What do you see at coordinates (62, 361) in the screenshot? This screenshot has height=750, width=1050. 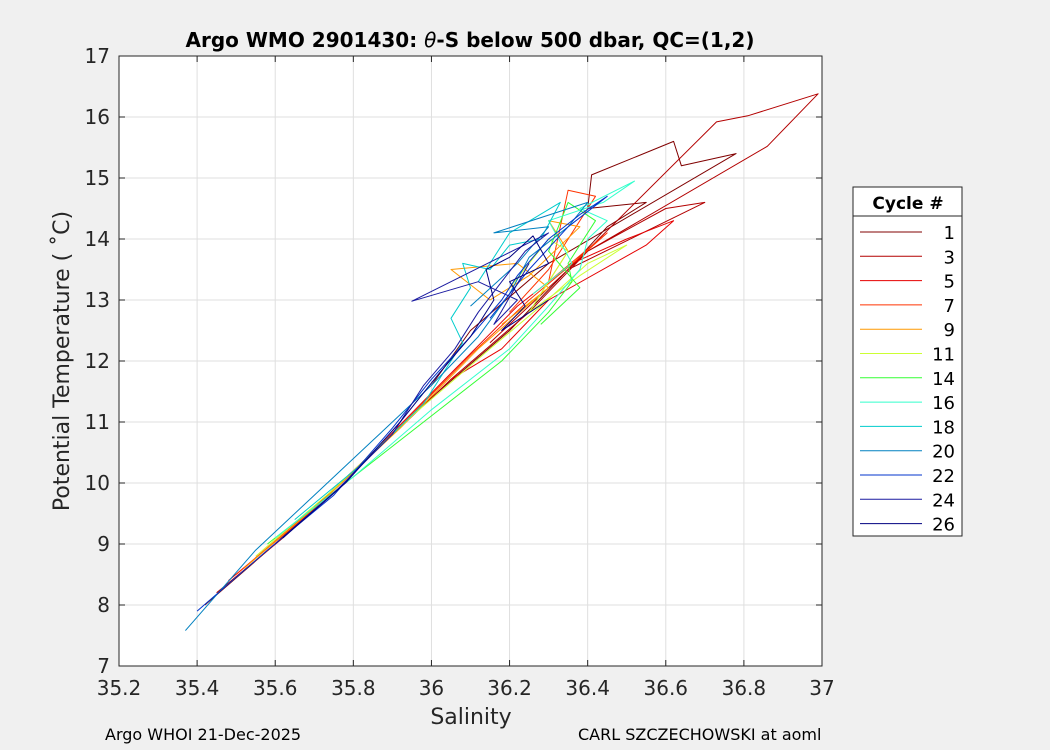 I see `y-axis-label: Potential Temperature ( ˚C)` at bounding box center [62, 361].